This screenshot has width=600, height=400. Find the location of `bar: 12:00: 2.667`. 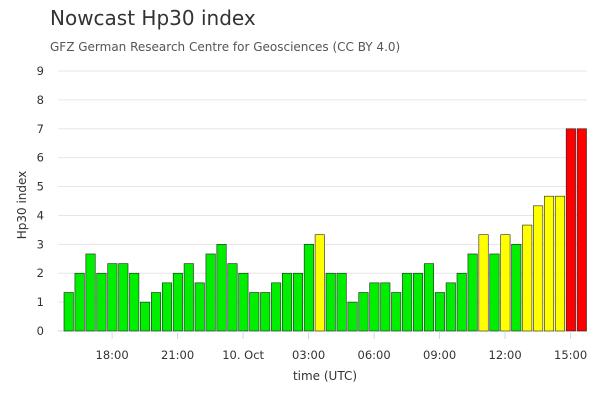

bar: 12:00: 2.667 is located at coordinates (494, 292).